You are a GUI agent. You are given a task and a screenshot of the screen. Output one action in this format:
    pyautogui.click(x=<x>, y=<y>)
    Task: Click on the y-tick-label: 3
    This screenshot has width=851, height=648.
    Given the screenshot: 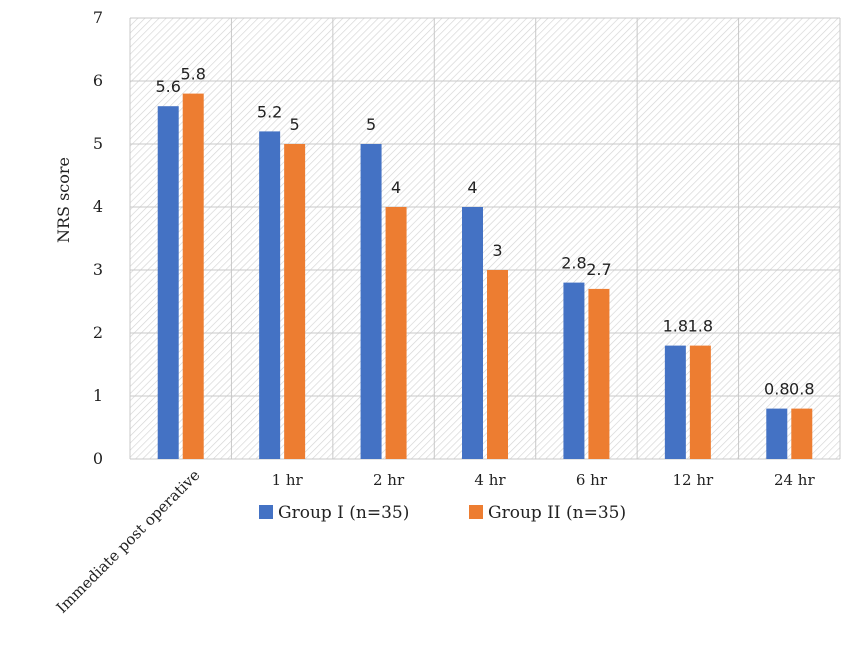 What is the action you would take?
    pyautogui.click(x=98, y=269)
    